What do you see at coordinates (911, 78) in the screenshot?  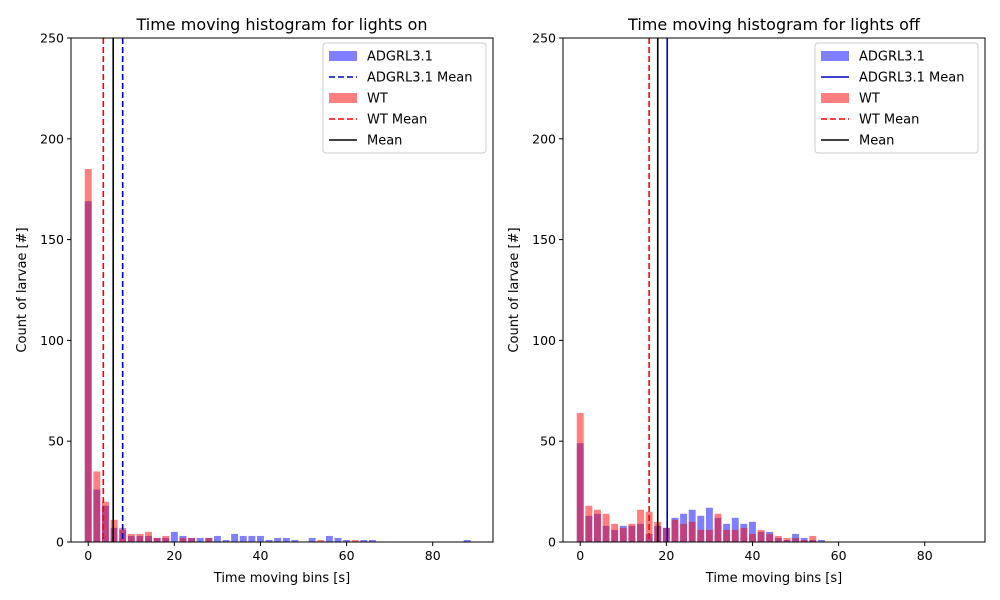 I see `lights-off-legend-label-adgrl3-1-mean: ADGRL3.1 Mean` at bounding box center [911, 78].